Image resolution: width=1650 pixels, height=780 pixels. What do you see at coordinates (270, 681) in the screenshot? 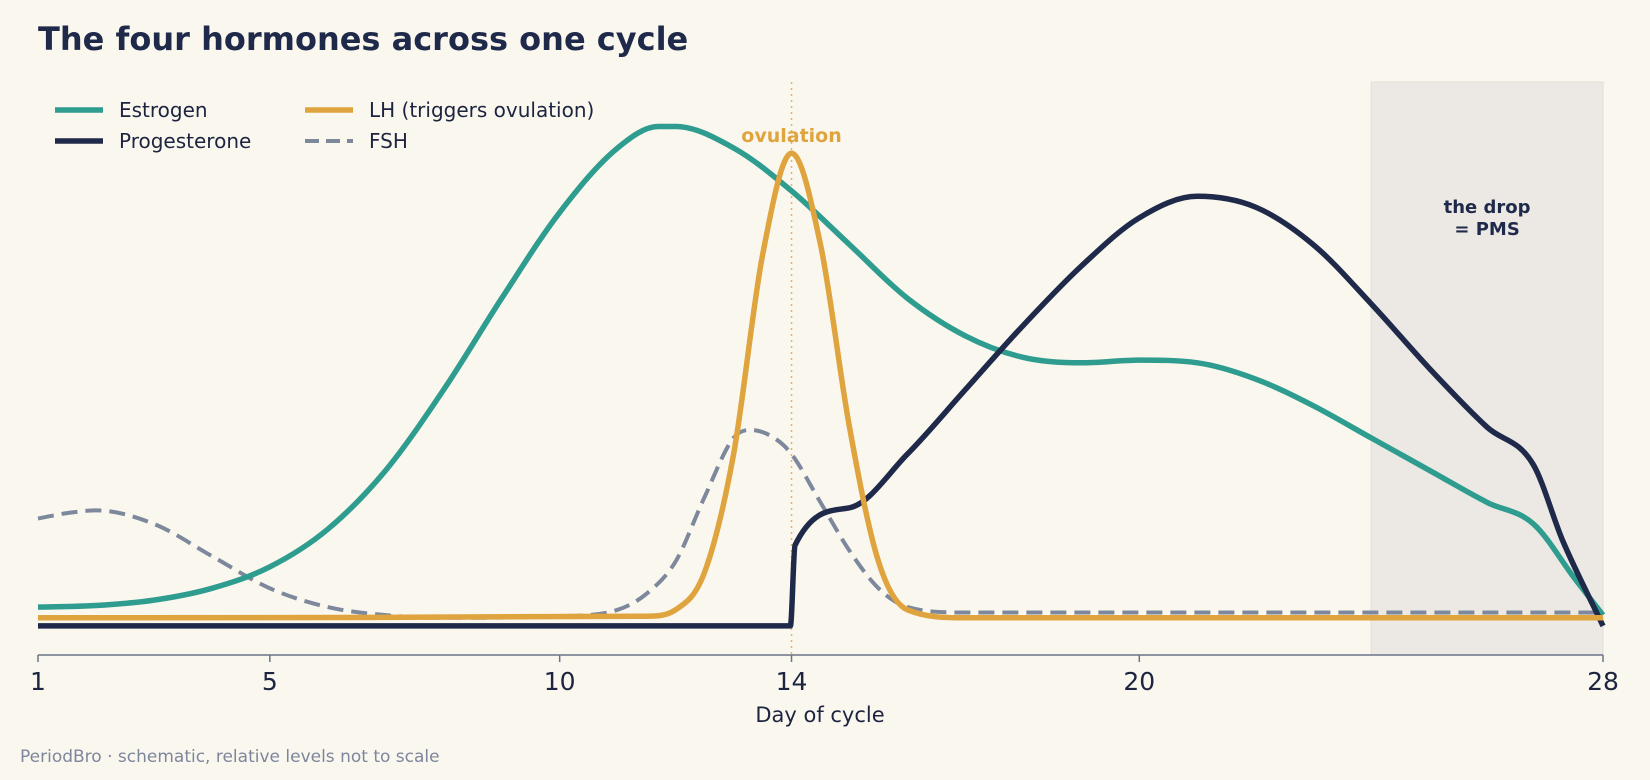
I see `x-tick-label: 5` at bounding box center [270, 681].